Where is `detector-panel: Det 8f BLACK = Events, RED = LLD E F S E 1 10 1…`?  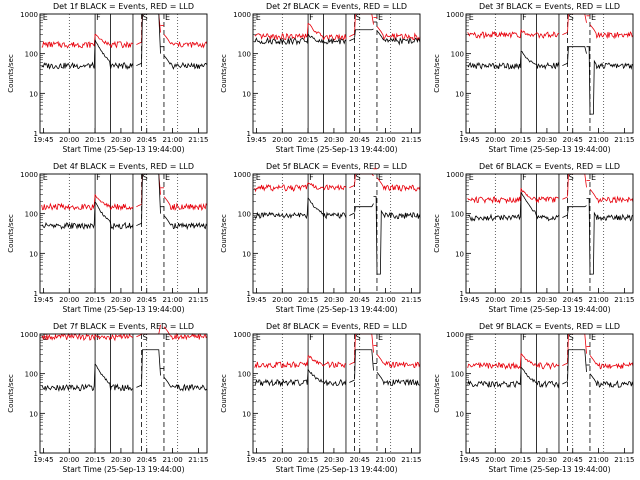
detector-panel: Det 8f BLACK = Events, RED = LLD E F S E 1 10 1… is located at coordinates (320, 398).